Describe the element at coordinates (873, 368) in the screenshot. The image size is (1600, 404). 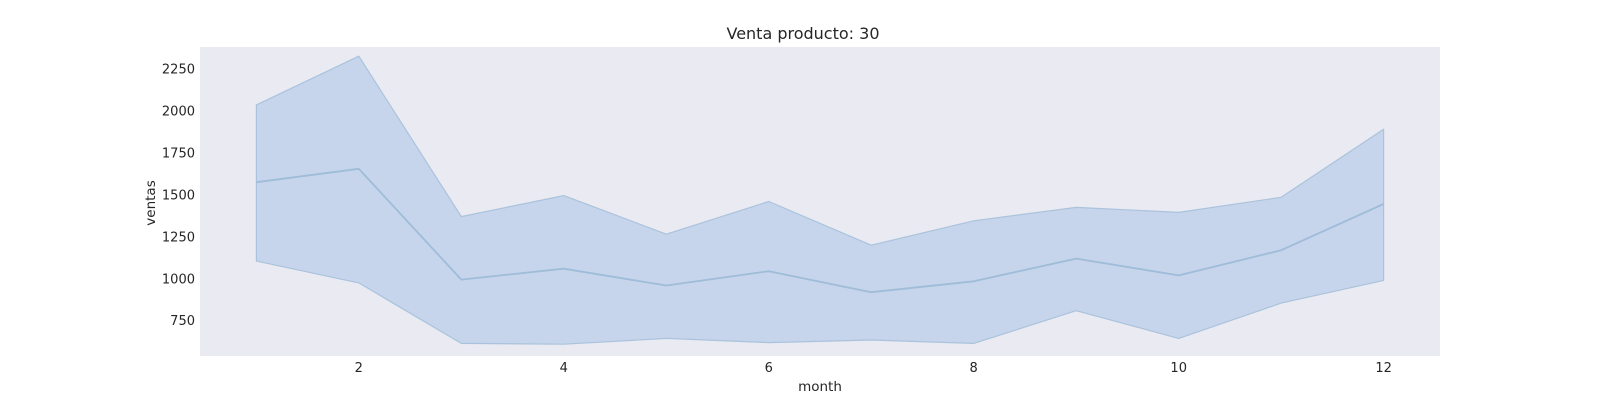
I see `x-axis-ticks: 2 4 6 8 10 12` at that location.